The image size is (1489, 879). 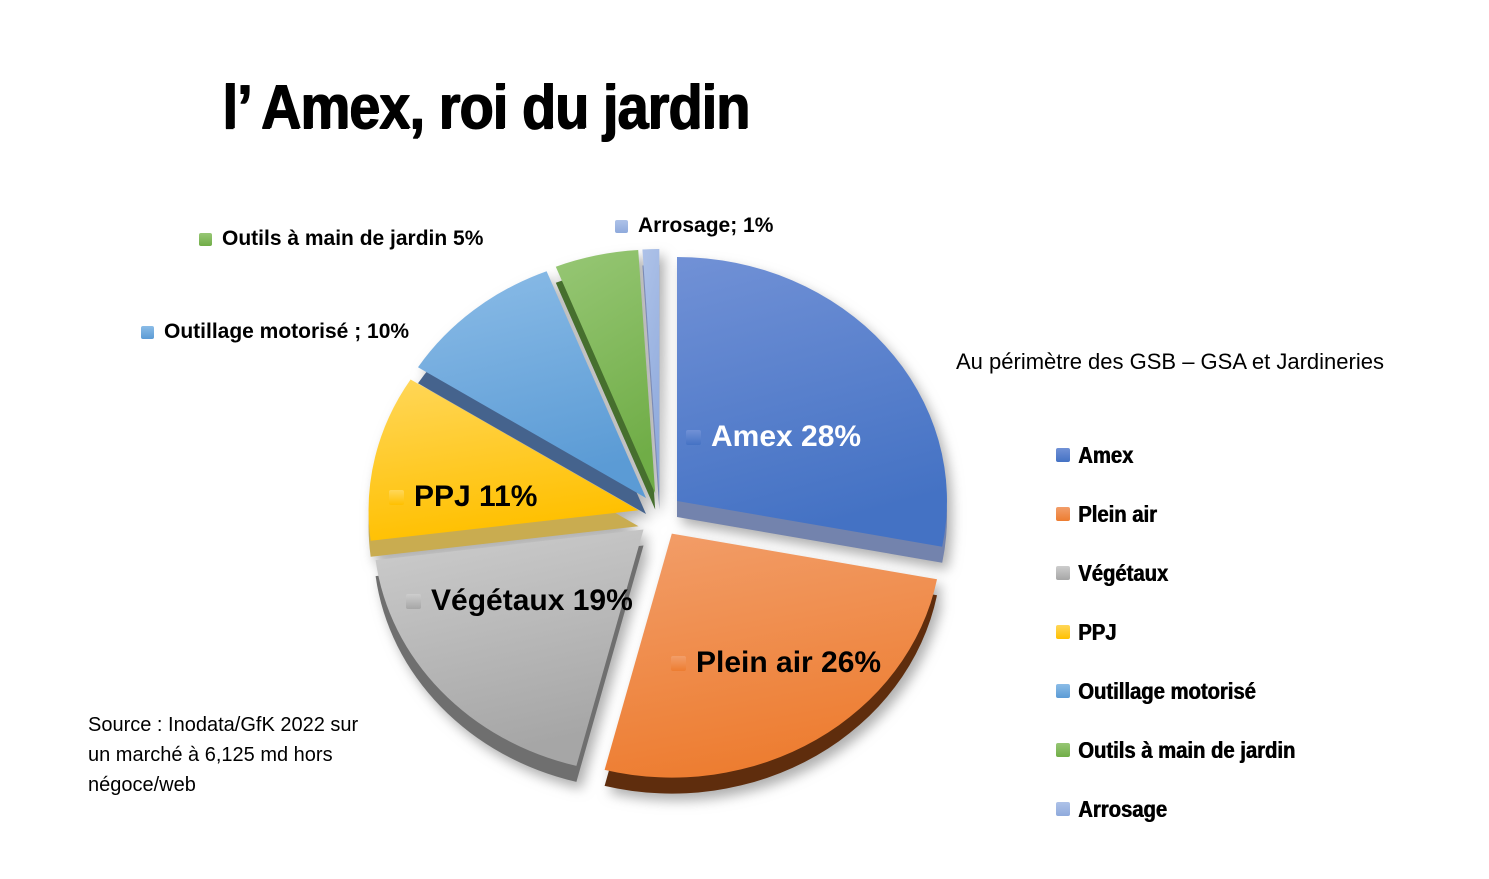 What do you see at coordinates (1190, 514) in the screenshot?
I see `legend-item: Plein air` at bounding box center [1190, 514].